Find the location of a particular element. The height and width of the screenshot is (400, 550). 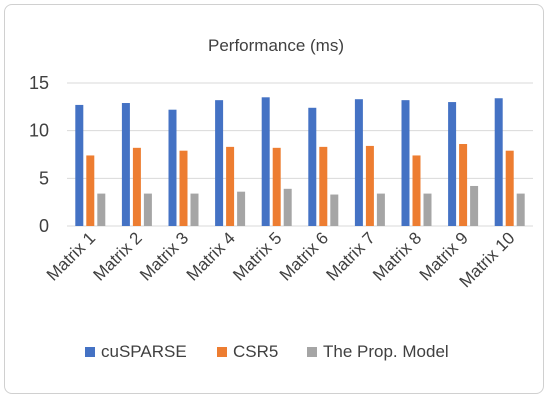

x-tick-label: Matrix 6 is located at coordinates (304, 256).